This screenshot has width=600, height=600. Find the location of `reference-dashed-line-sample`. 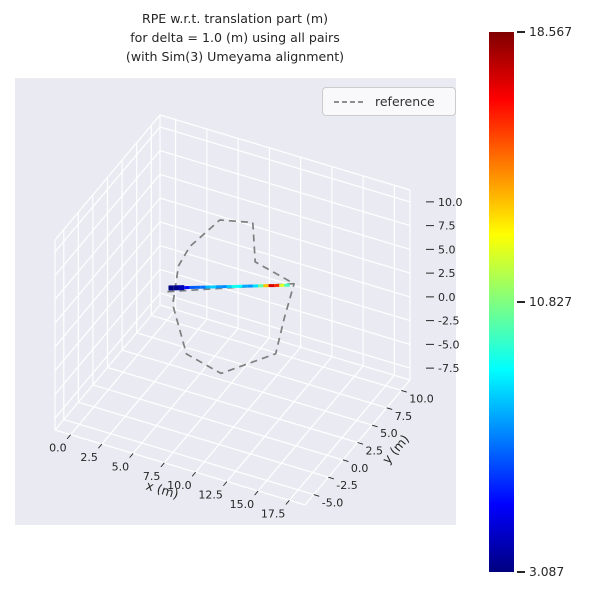

reference-dashed-line-sample is located at coordinates (350, 101).